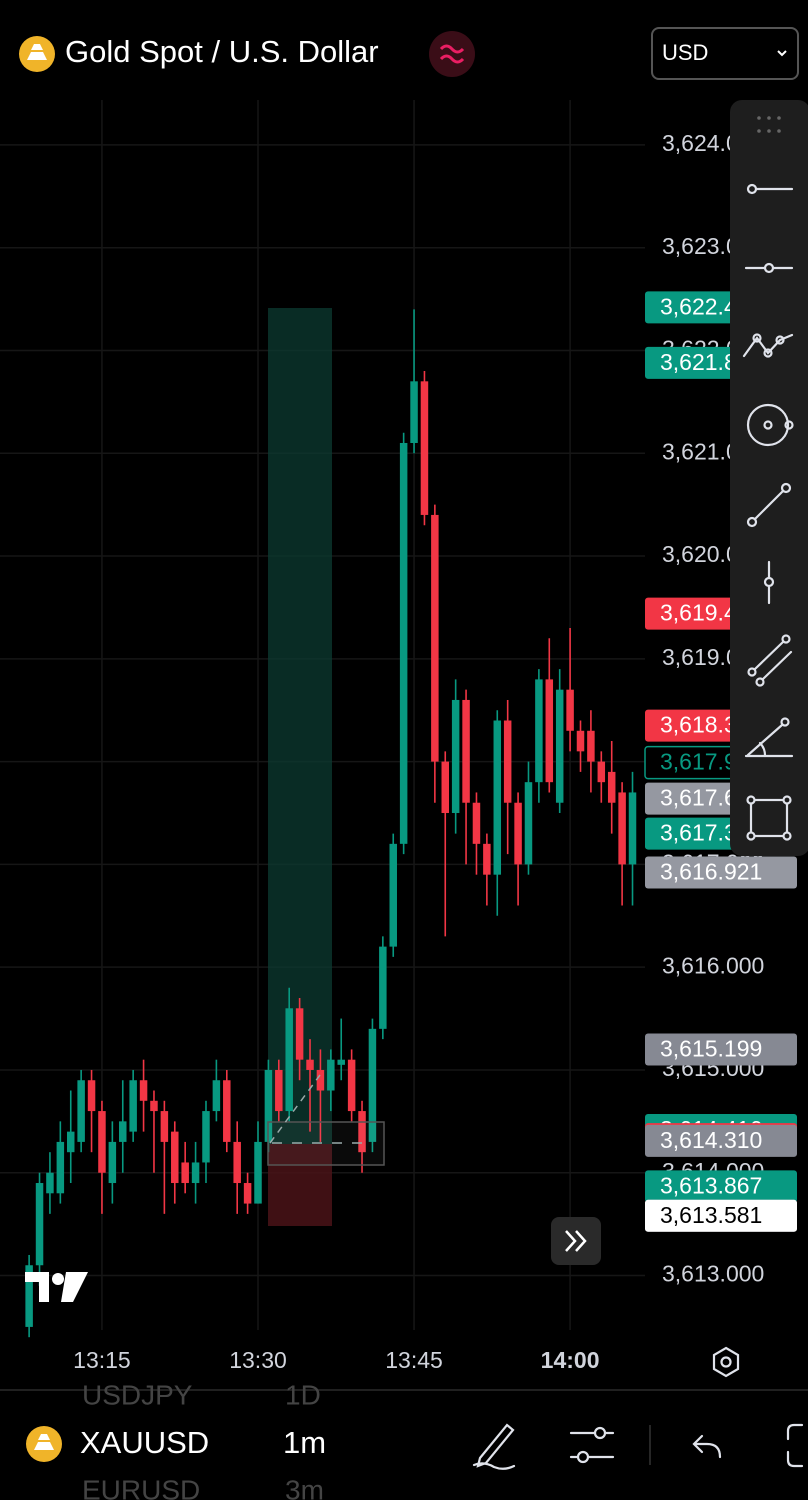 The width and height of the screenshot is (808, 1500). Describe the element at coordinates (102, 1360) in the screenshot. I see `x-tick-label: 13:15` at that location.